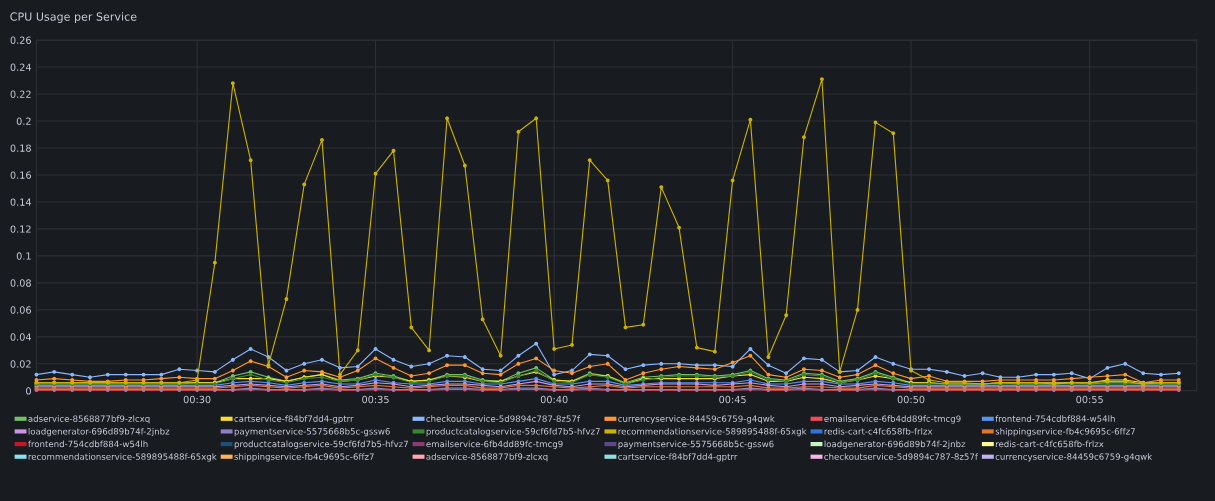 The image size is (1215, 501). Describe the element at coordinates (375, 399) in the screenshot. I see `x-tick-label: 00:35` at that location.